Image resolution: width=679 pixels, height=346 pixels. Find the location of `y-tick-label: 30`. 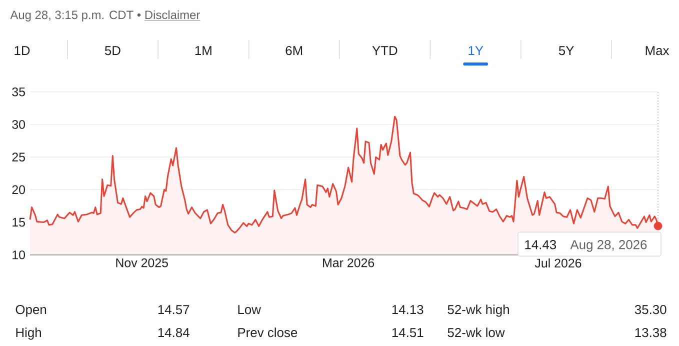

y-tick-label: 30 is located at coordinates (19, 124).